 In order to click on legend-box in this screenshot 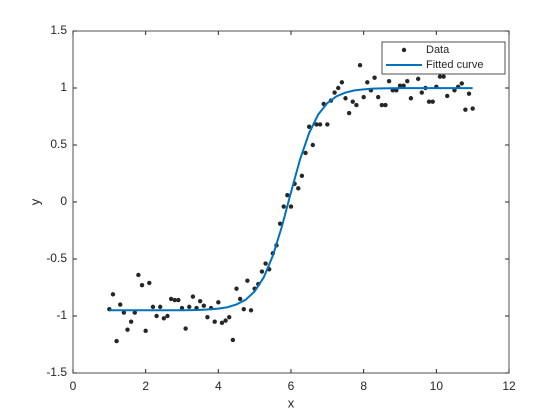, I will do `click(443, 58)`.